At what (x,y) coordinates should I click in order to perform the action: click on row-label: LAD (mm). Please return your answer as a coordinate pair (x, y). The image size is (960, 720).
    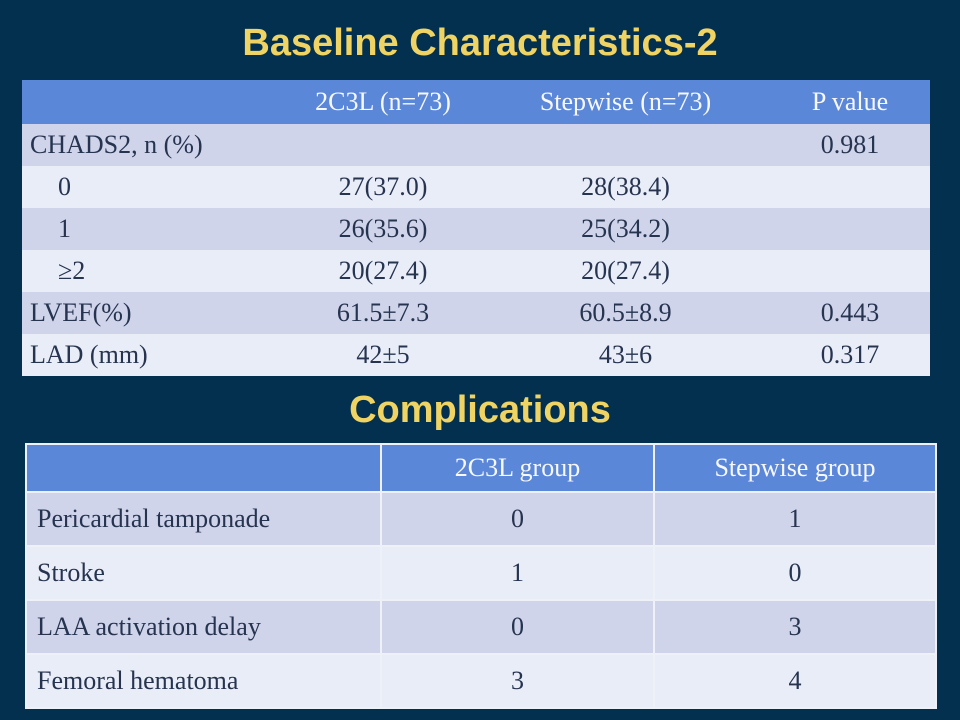
    Looking at the image, I should click on (153, 355).